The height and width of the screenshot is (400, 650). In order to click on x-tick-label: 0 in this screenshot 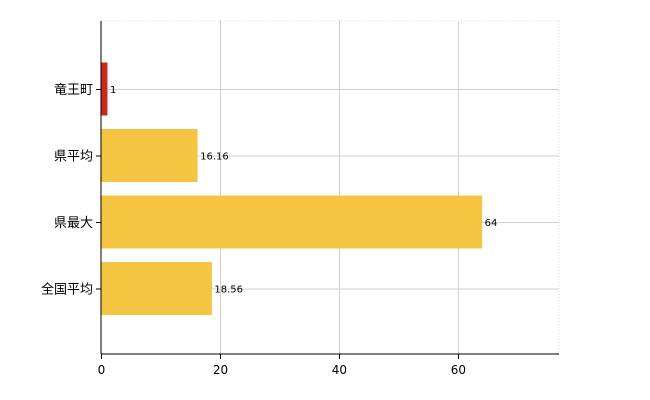, I will do `click(102, 370)`.